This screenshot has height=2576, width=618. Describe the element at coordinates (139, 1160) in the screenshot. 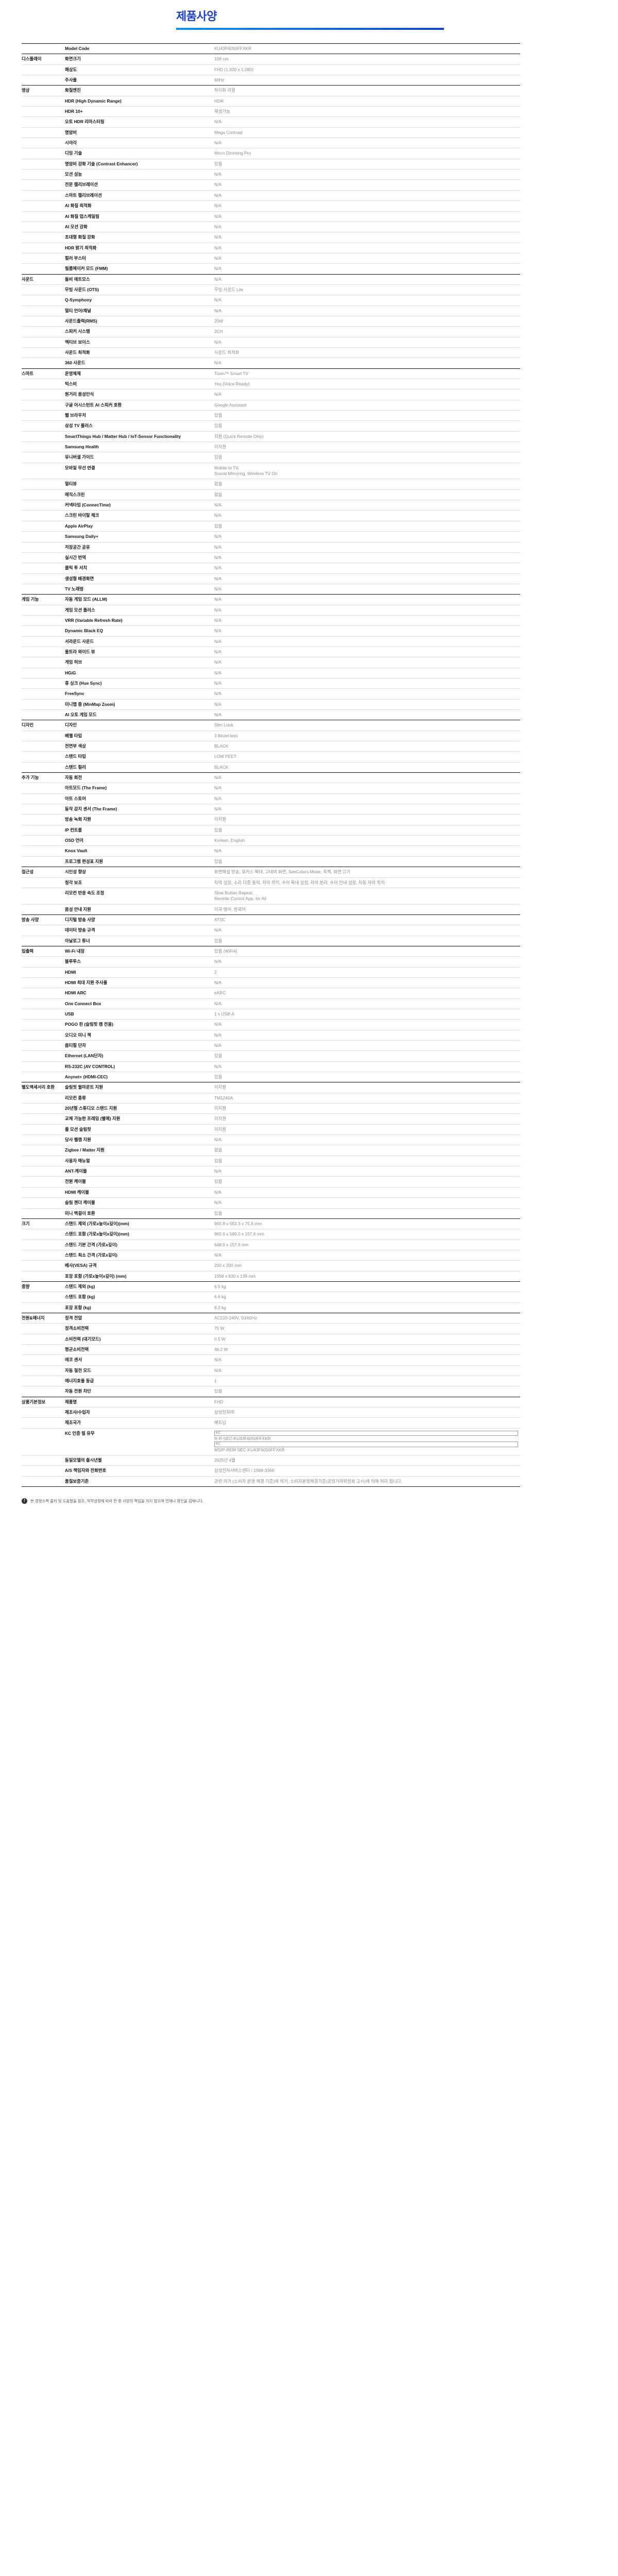

I see `row-label: 사용자 매뉴얼` at that location.